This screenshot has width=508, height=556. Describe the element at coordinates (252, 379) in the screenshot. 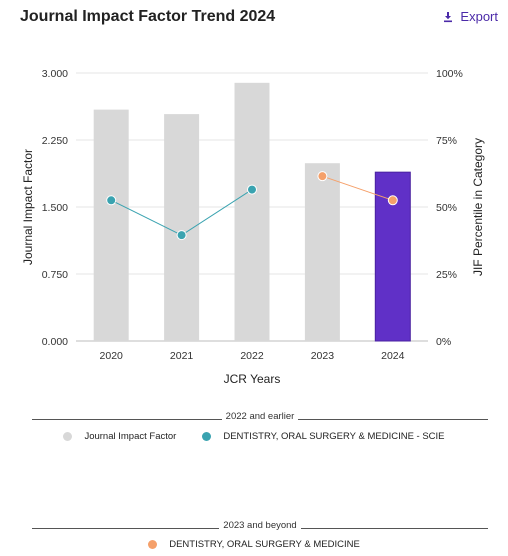

I see `x-axis-label: JCR Years` at that location.